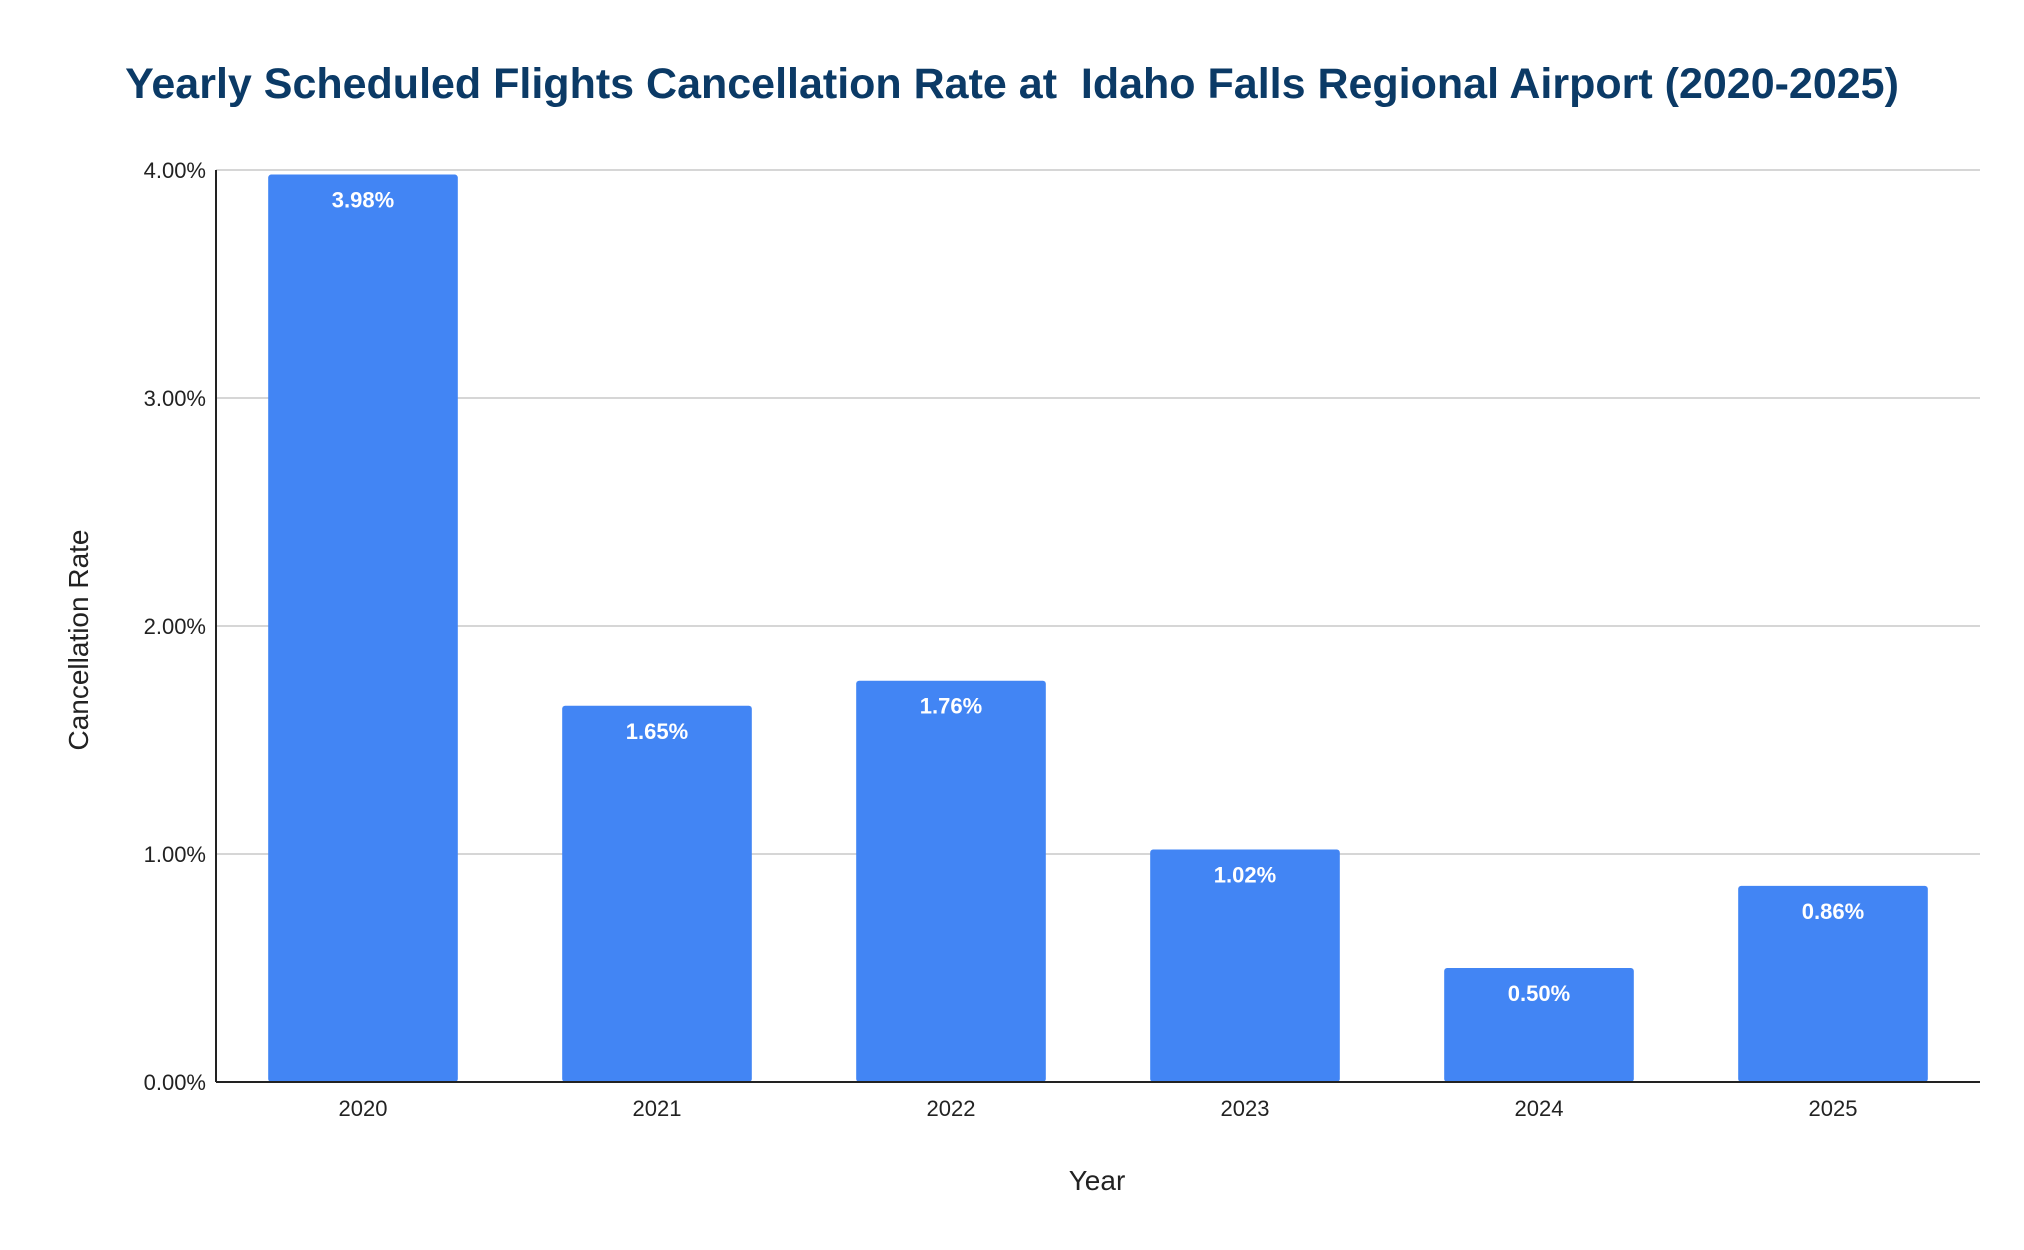 The width and height of the screenshot is (2024, 1250). What do you see at coordinates (951, 1108) in the screenshot?
I see `x-tick-label: 2022` at bounding box center [951, 1108].